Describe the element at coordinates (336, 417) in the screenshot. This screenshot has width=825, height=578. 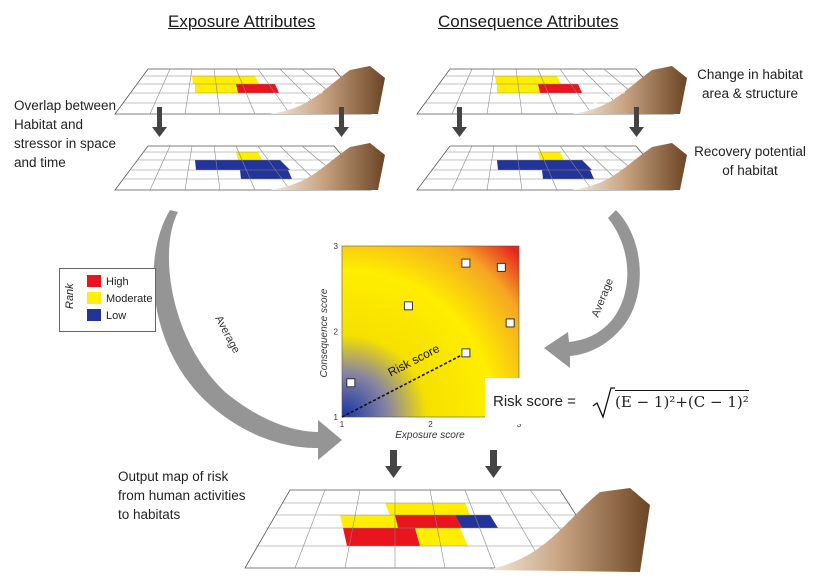
I see `y-tick-label: 1` at that location.